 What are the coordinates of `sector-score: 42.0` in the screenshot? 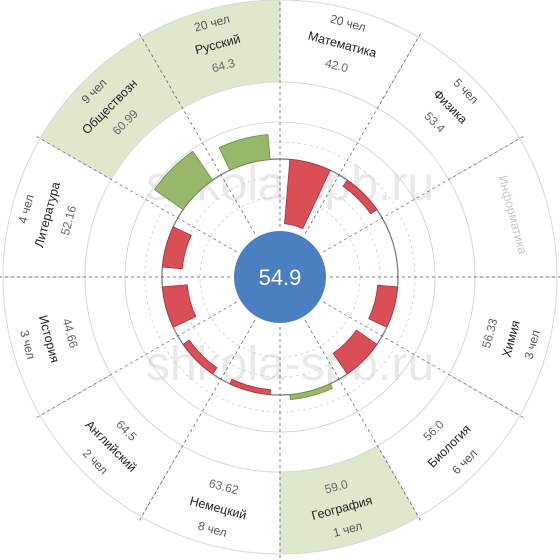 It's located at (337, 66).